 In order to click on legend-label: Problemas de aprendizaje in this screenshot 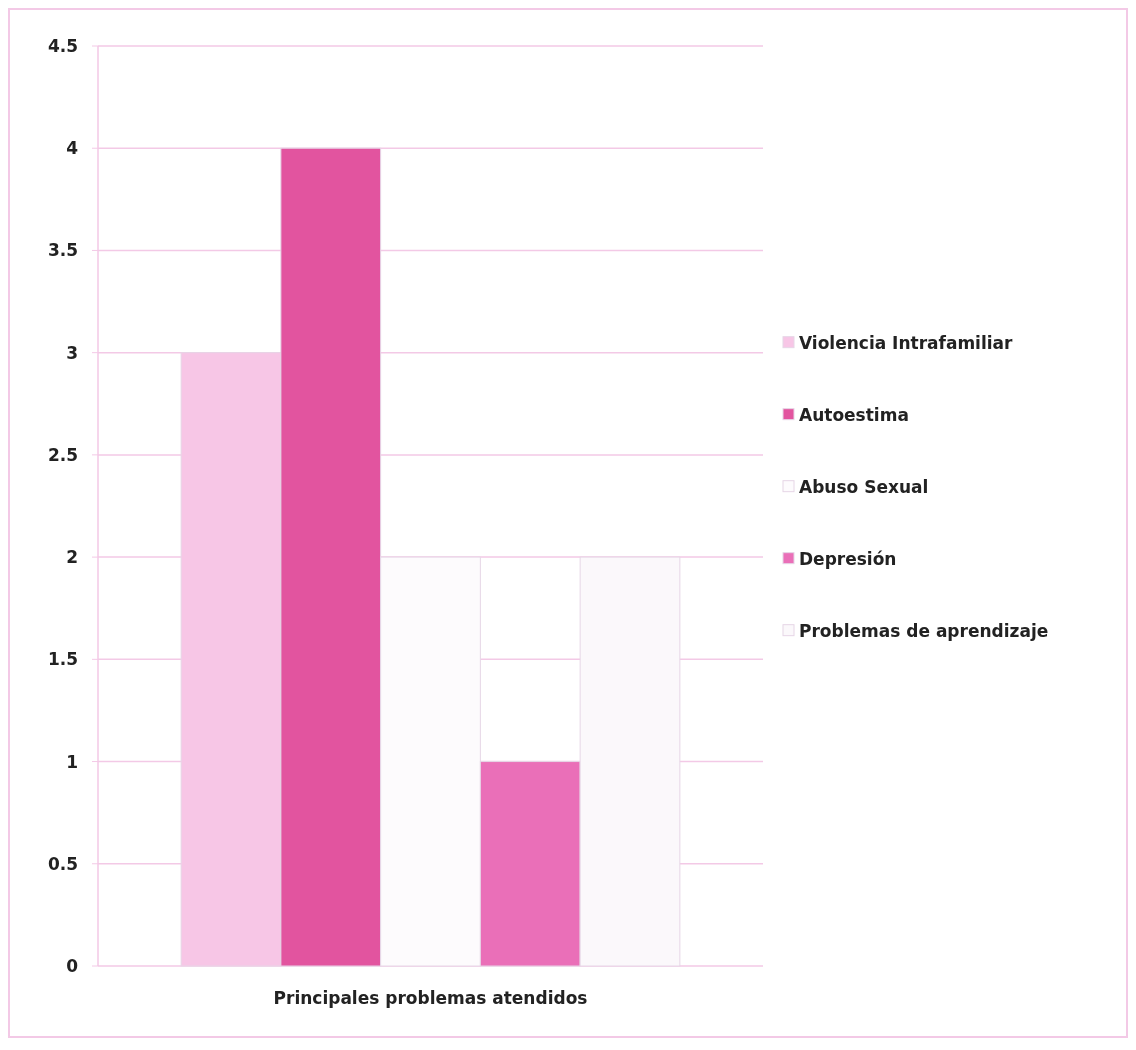, I will do `click(924, 630)`.